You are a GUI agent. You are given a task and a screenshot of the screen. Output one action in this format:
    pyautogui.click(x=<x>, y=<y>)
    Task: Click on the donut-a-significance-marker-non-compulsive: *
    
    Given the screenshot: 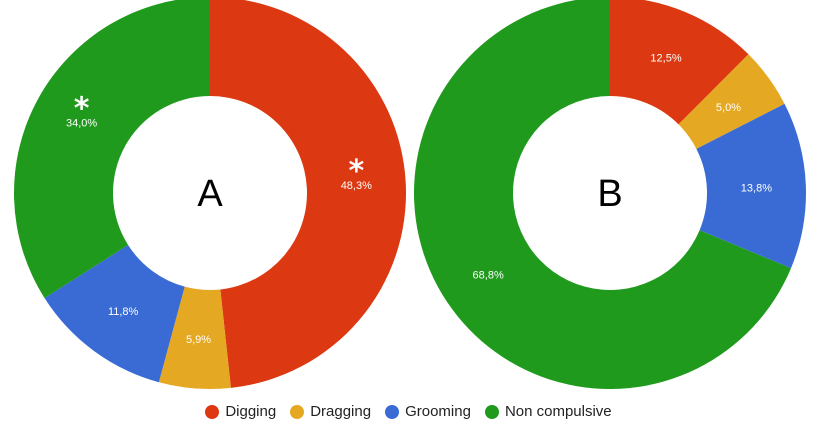 What is the action you would take?
    pyautogui.click(x=82, y=108)
    